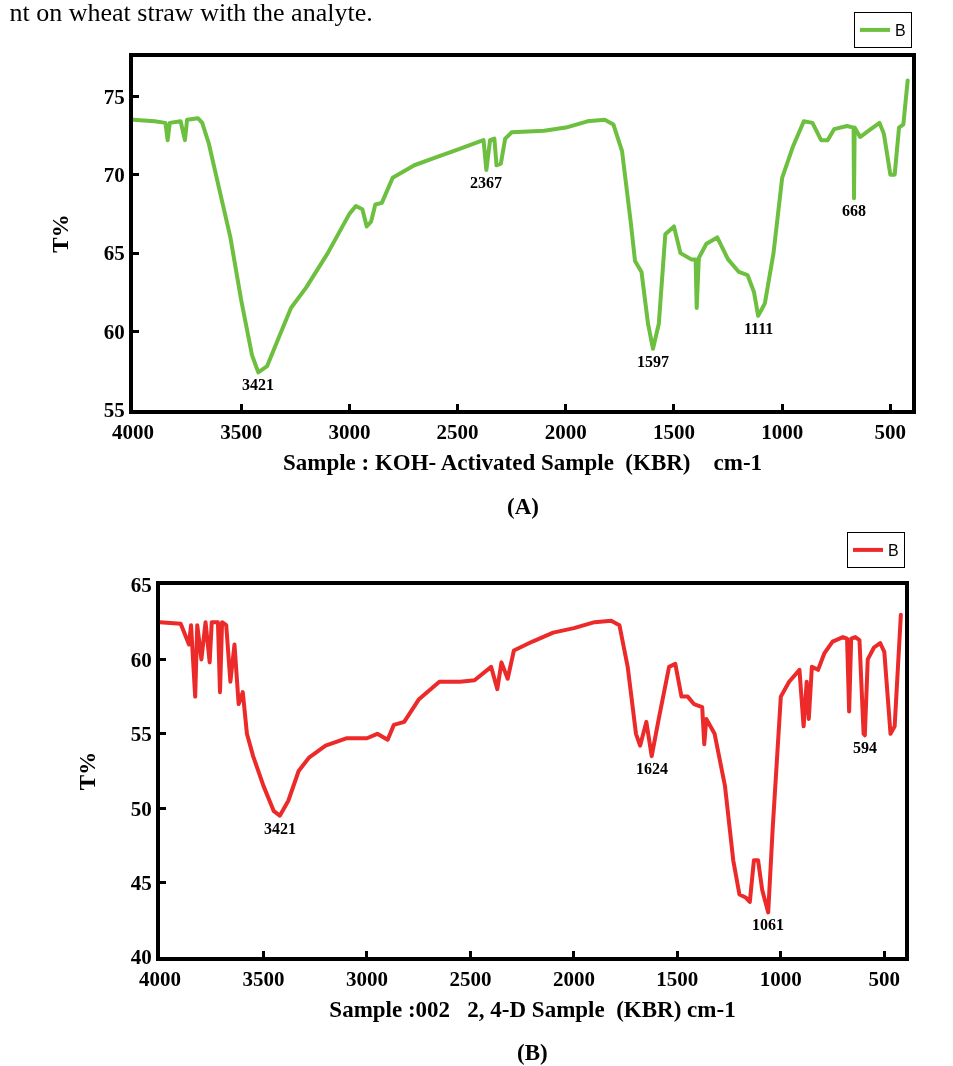 The width and height of the screenshot is (953, 1066). Describe the element at coordinates (486, 182) in the screenshot. I see `annotation: 2367` at that location.